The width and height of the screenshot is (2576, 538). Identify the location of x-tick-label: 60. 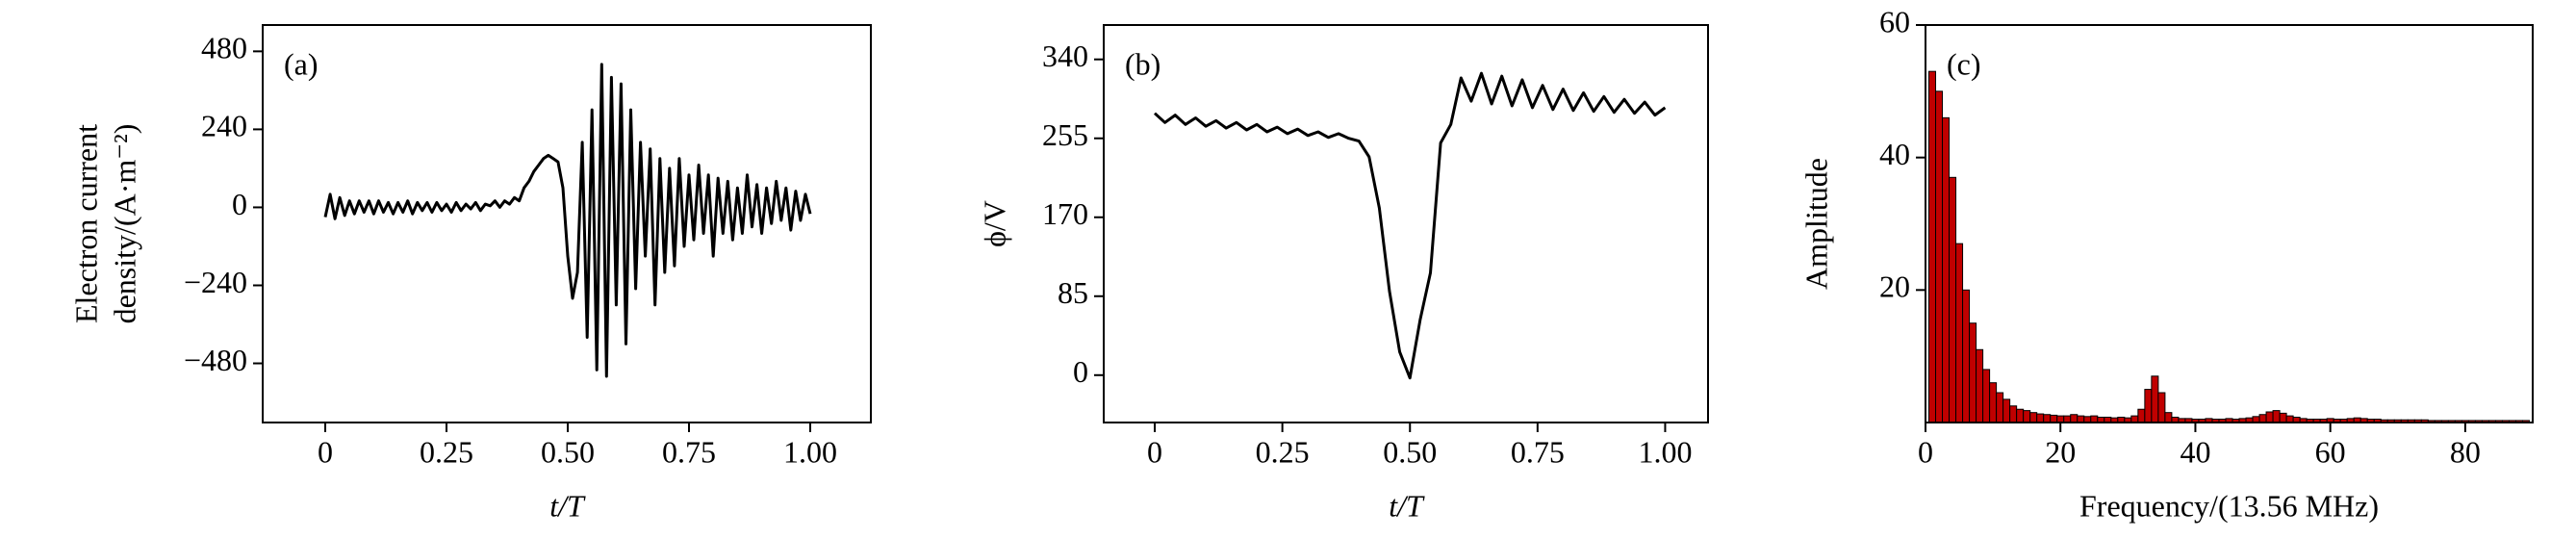
(2330, 451).